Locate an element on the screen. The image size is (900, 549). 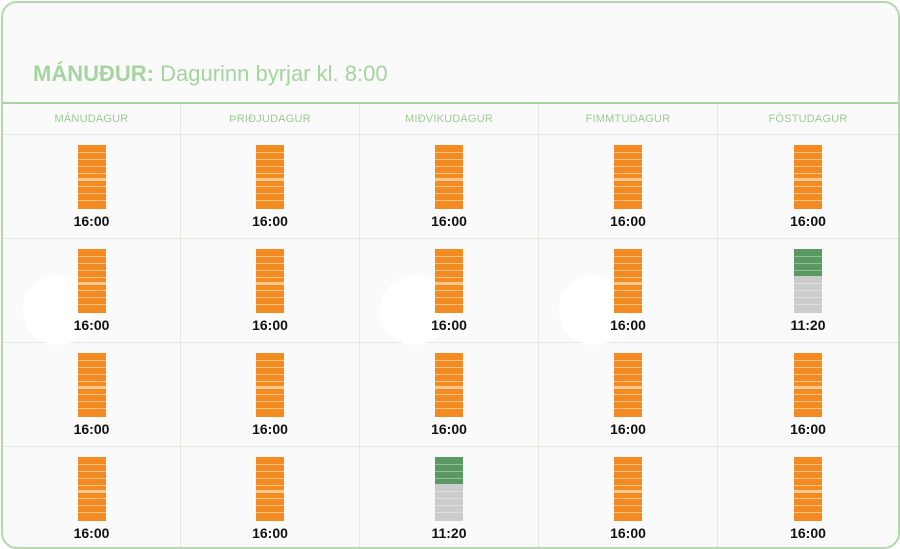
short-day-bar is located at coordinates (808, 281).